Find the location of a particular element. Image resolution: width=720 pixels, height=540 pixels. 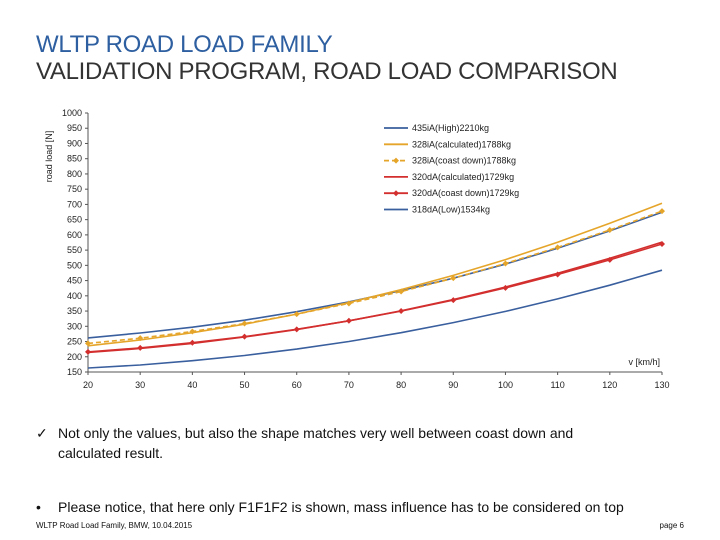

y-tick-label: 750 is located at coordinates (74, 189).